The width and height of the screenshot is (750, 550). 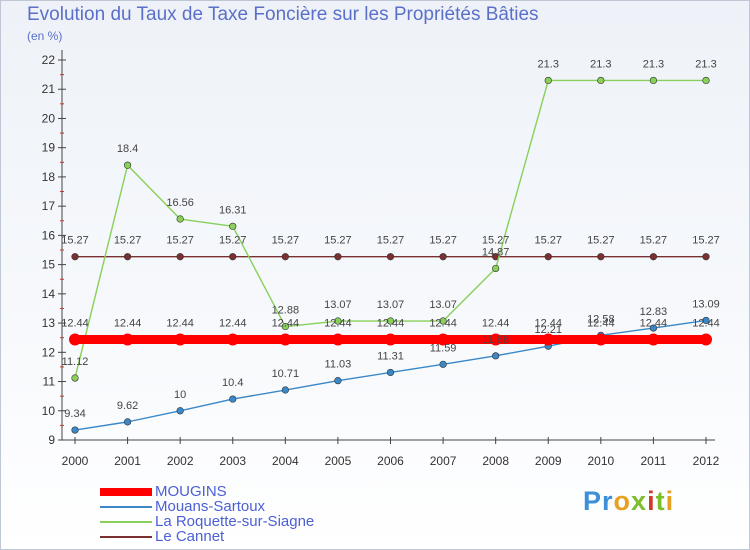 I want to click on data-label-mouans-sartoux: 12.83, so click(x=654, y=312).